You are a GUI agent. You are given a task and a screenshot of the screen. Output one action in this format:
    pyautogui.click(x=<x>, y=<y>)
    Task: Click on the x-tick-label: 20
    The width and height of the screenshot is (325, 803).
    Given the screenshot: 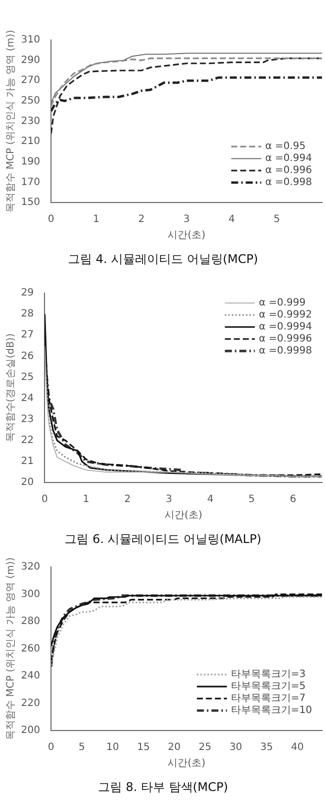 What is the action you would take?
    pyautogui.click(x=174, y=748)
    